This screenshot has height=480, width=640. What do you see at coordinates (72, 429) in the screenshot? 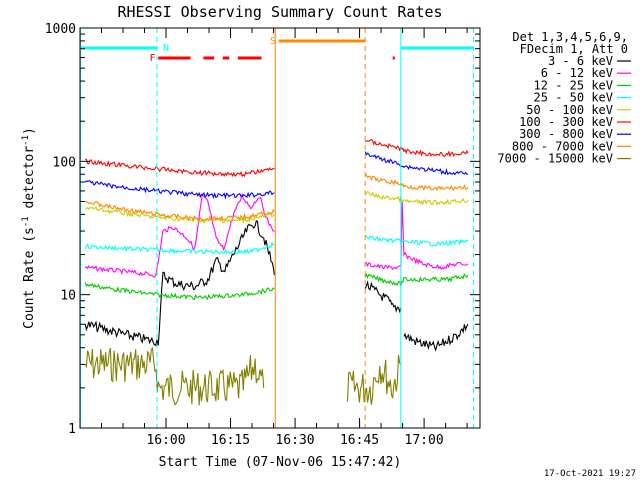
I see `y-tick-label-0: 1` at bounding box center [72, 429].